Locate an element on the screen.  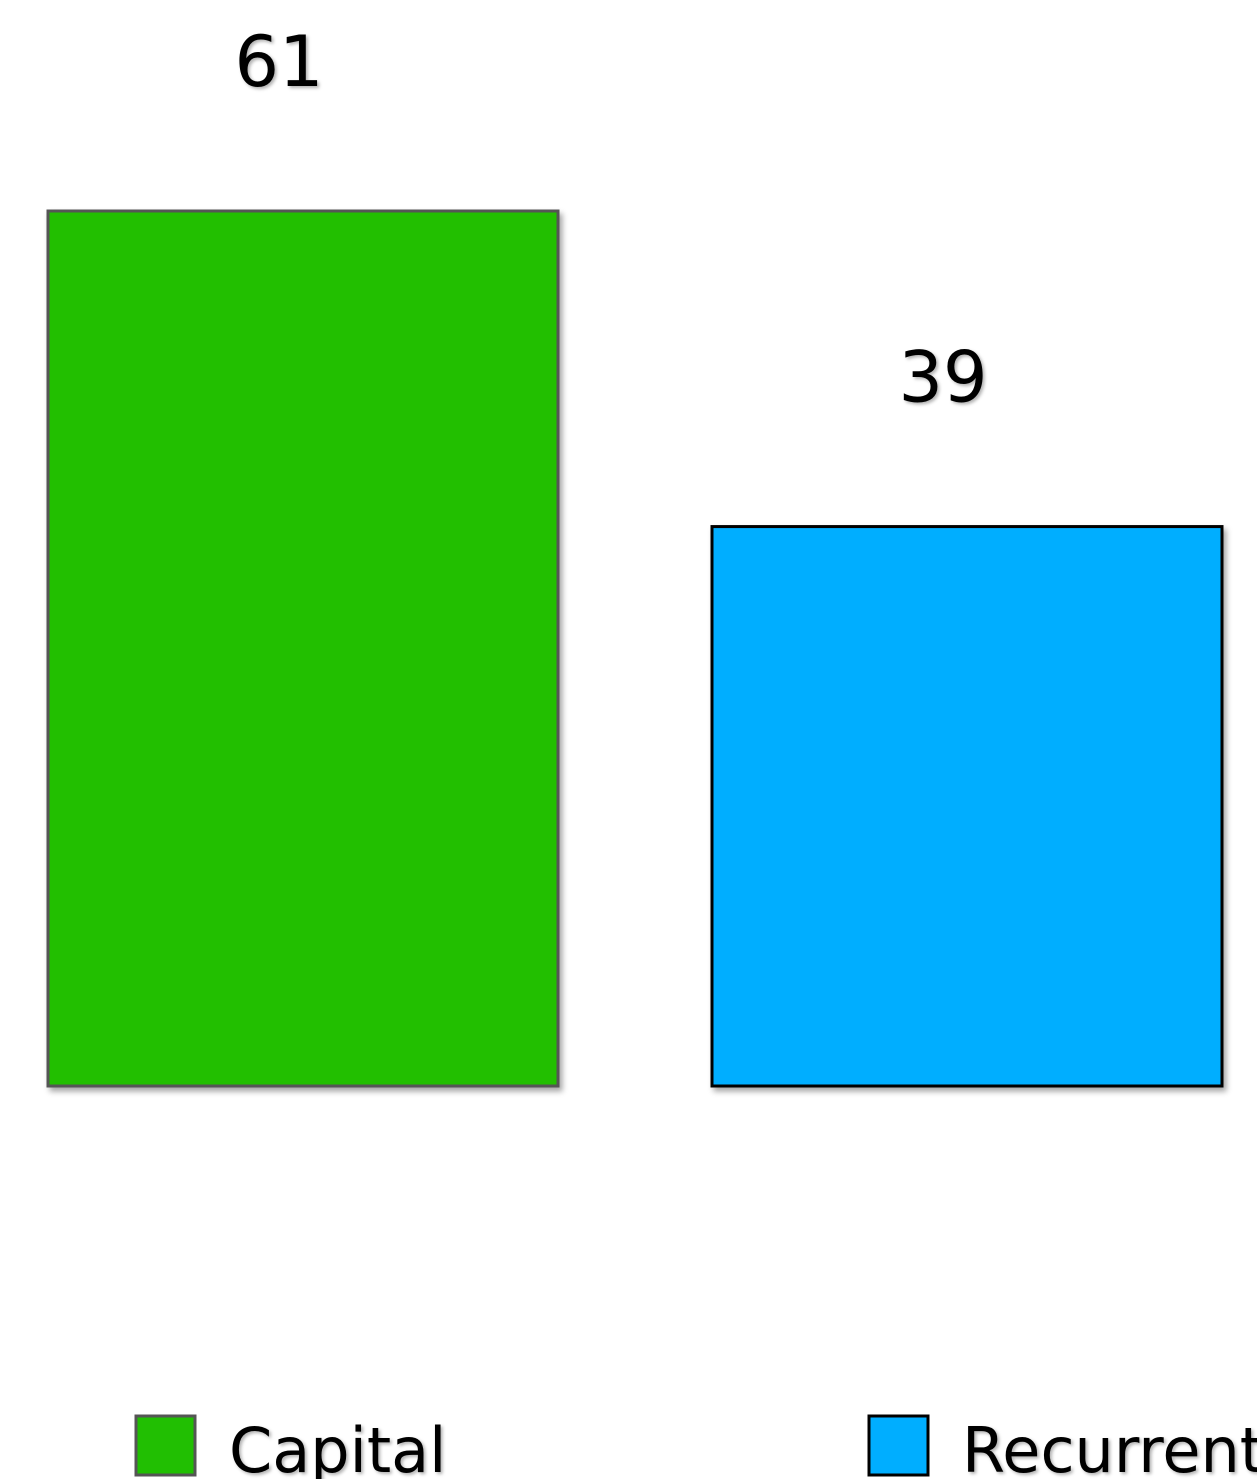
legend-item-recurrent: Recurrent is located at coordinates (1062, 1446).